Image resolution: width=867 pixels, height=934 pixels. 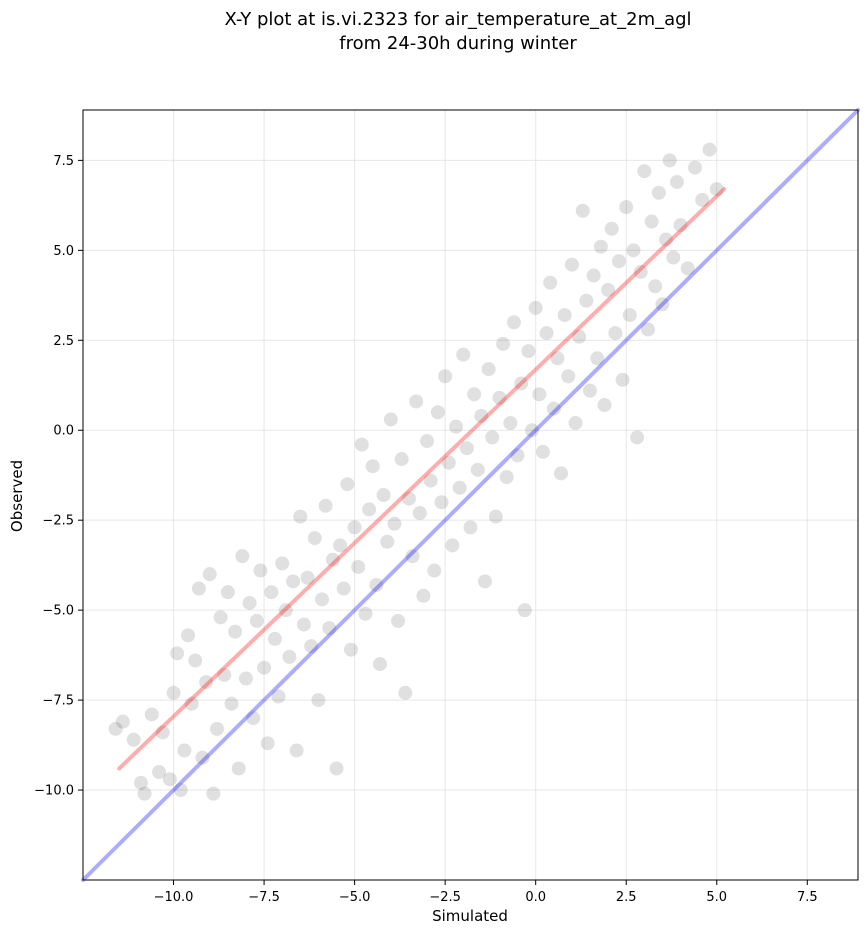 What do you see at coordinates (63, 161) in the screenshot?
I see `y-tick-label: 7.5` at bounding box center [63, 161].